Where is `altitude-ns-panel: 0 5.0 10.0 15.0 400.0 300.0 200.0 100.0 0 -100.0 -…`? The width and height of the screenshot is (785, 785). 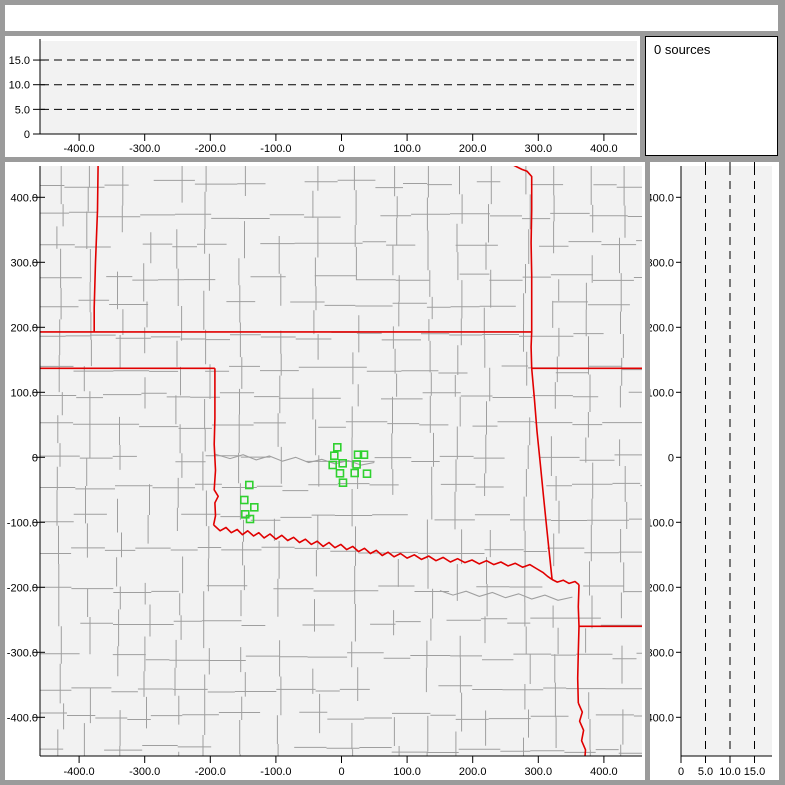
altitude-ns-panel: 0 5.0 10.0 15.0 400.0 300.0 200.0 100.0 0 -100.0 -… is located at coordinates (714, 471).